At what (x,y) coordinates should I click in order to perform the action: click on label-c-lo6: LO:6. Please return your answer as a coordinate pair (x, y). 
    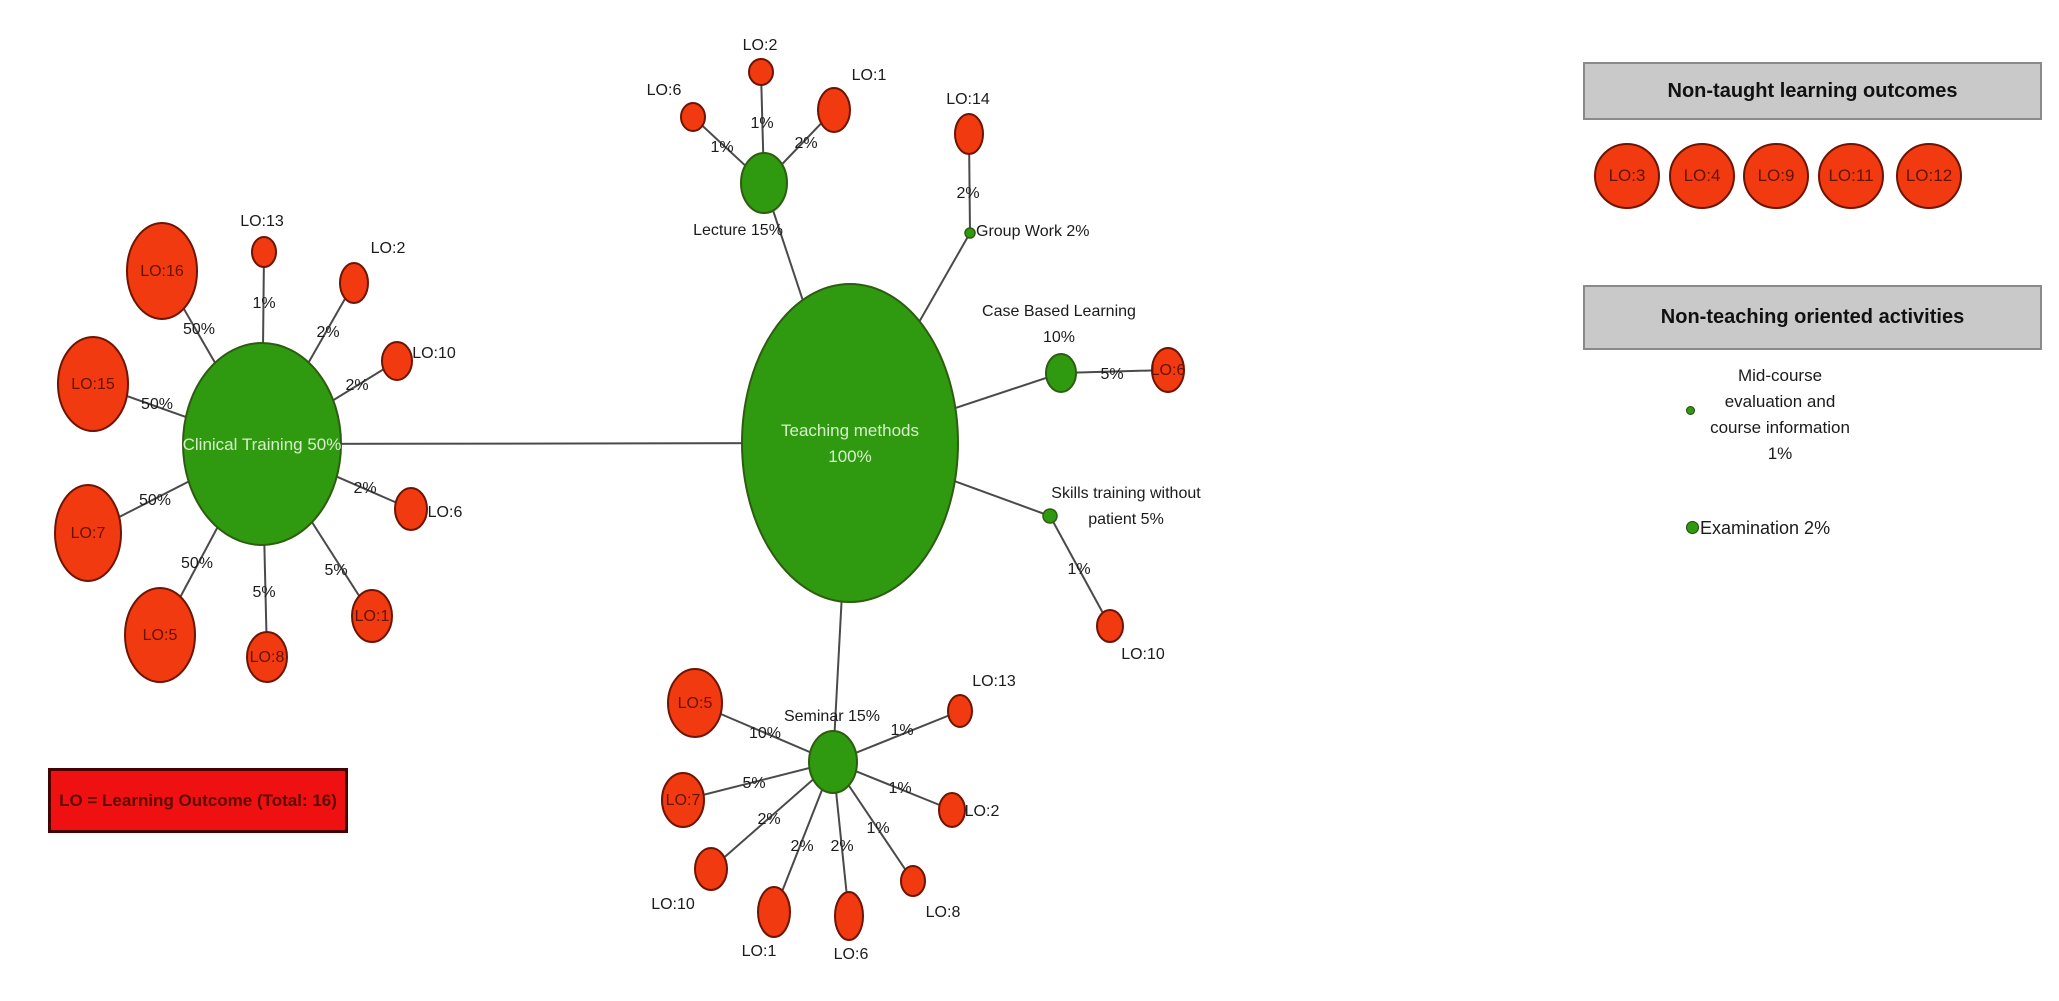
    Looking at the image, I should click on (445, 512).